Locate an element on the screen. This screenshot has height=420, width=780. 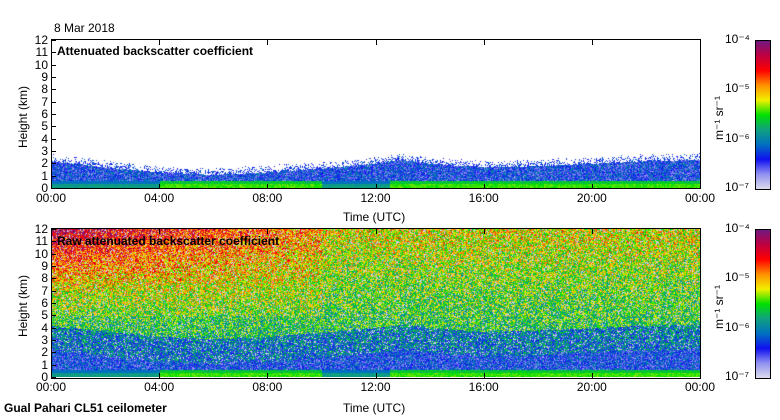
x-axis-label-bottom: Time (UTC) is located at coordinates (374, 408).